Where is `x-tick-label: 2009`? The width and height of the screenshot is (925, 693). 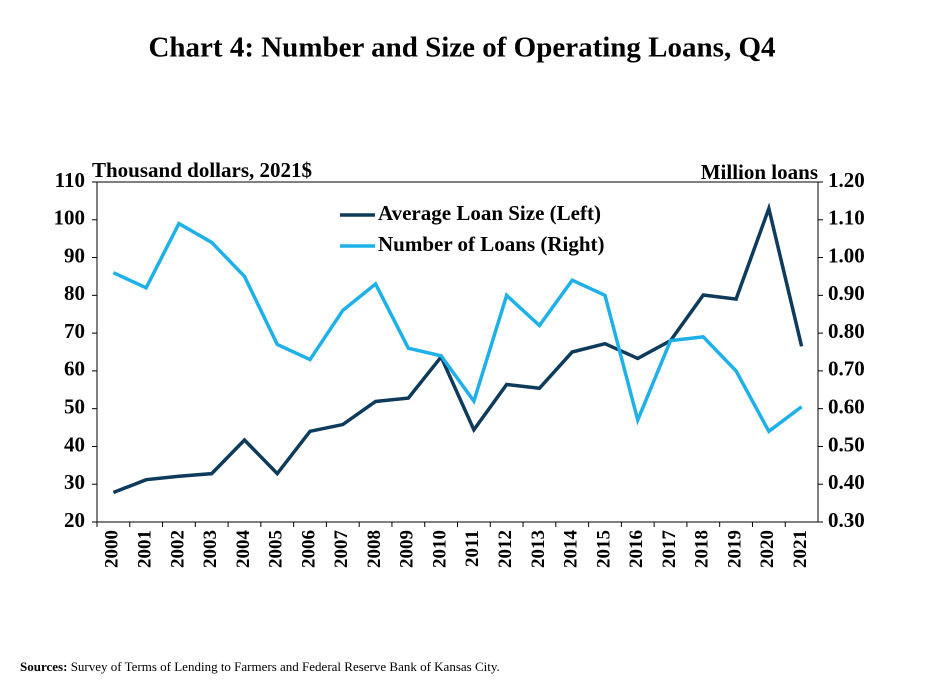 x-tick-label: 2009 is located at coordinates (407, 549).